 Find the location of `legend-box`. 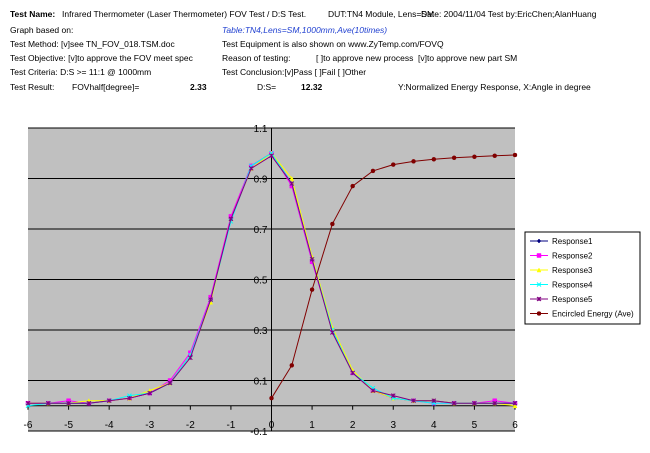

legend-box is located at coordinates (582, 278).